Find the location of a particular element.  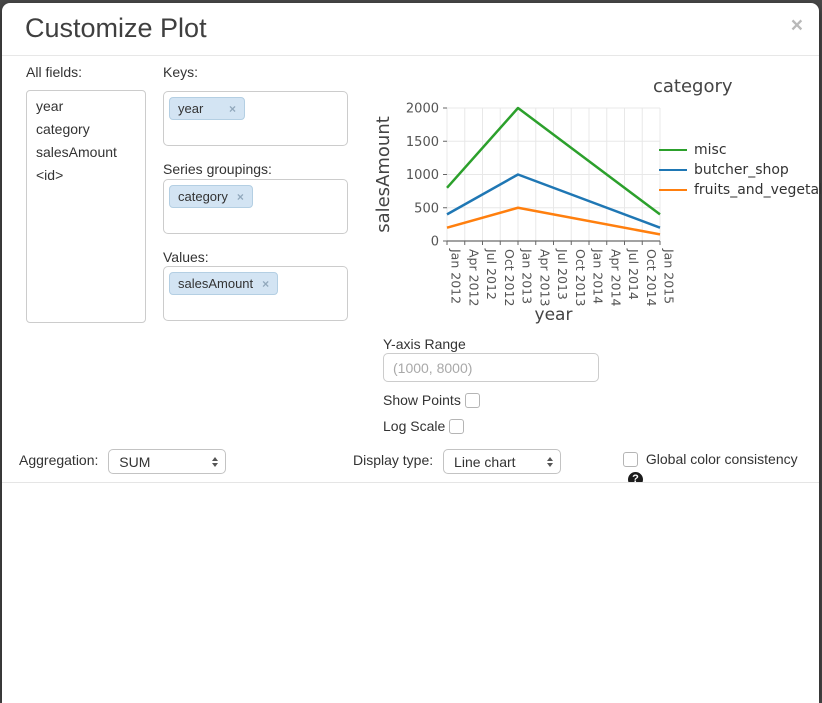

svg-text: Jan 2015 is located at coordinates (669, 276).